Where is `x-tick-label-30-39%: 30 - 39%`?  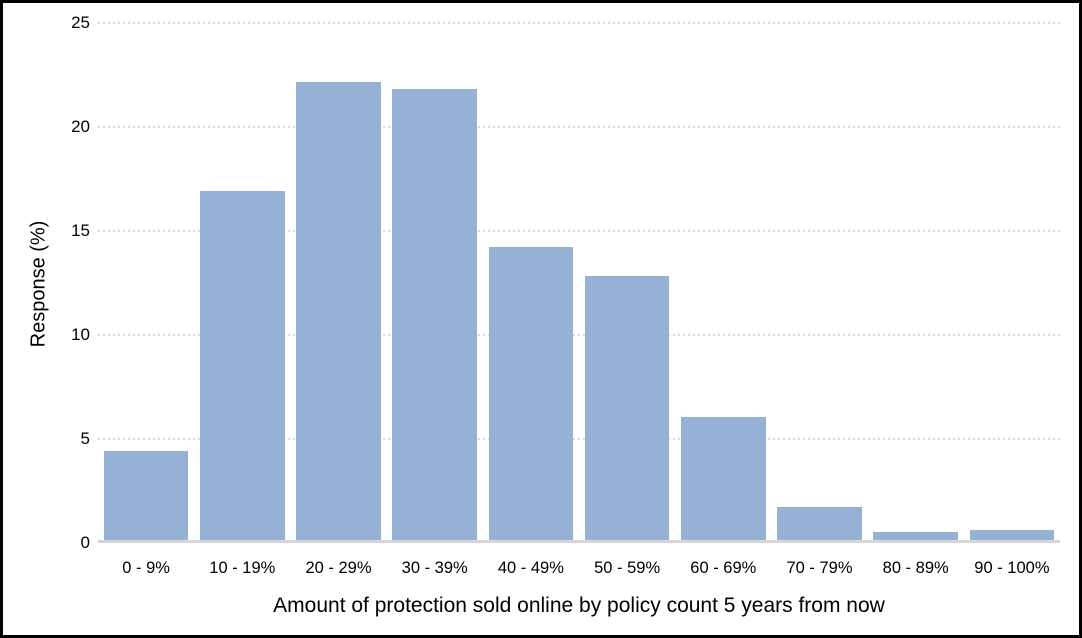
x-tick-label-30-39%: 30 - 39% is located at coordinates (434, 568).